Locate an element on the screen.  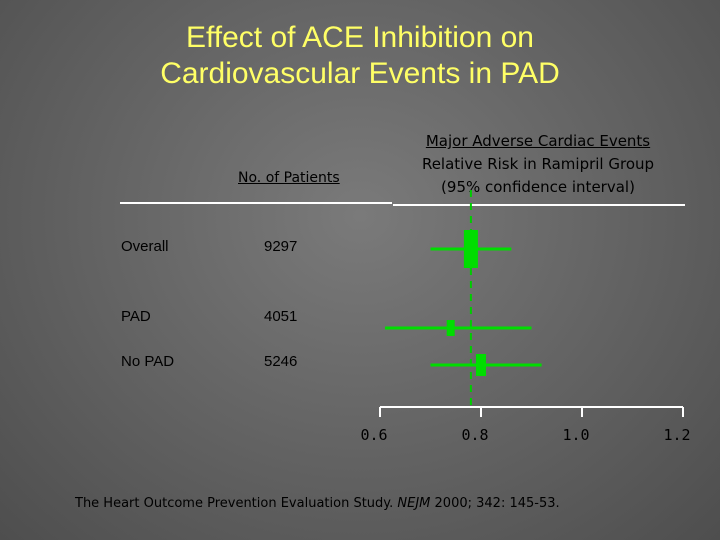
title-line-1: Effect of ACE Inhibition on is located at coordinates (359, 37).